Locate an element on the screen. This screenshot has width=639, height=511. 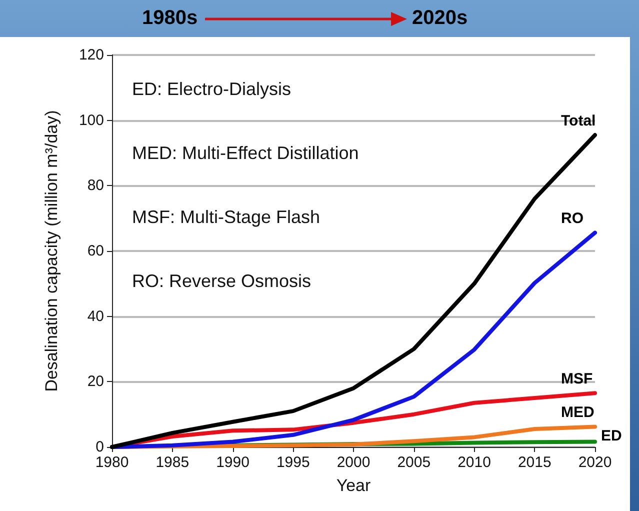
series-label: MED is located at coordinates (577, 413).